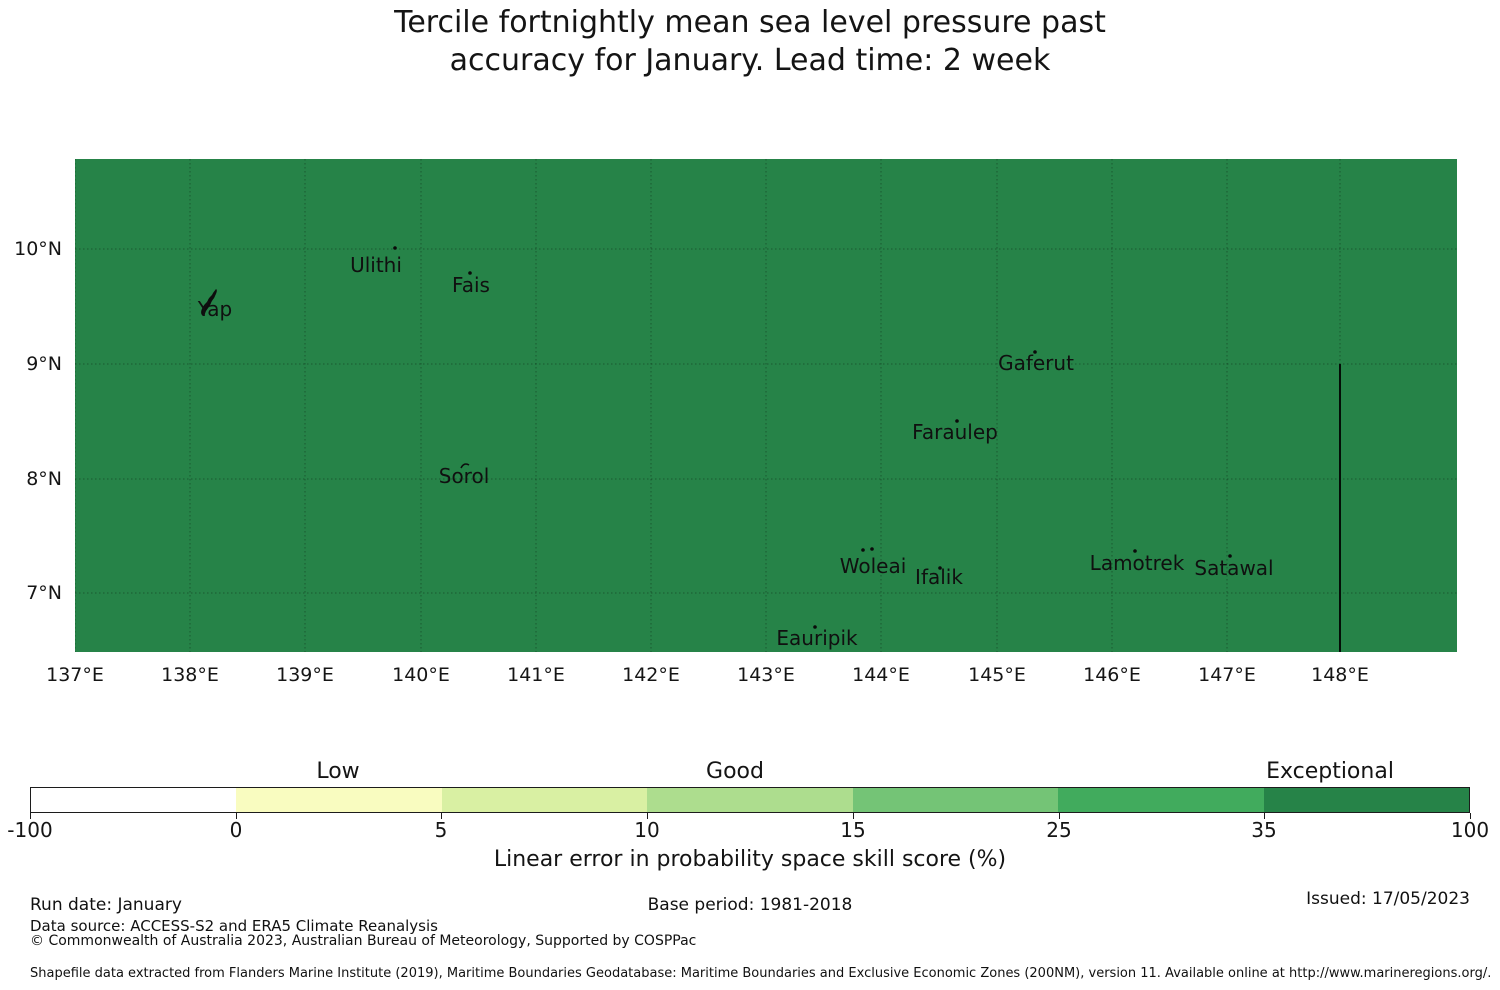  Describe the element at coordinates (44, 593) in the screenshot. I see `y-axis-tick-label: 7°N` at that location.